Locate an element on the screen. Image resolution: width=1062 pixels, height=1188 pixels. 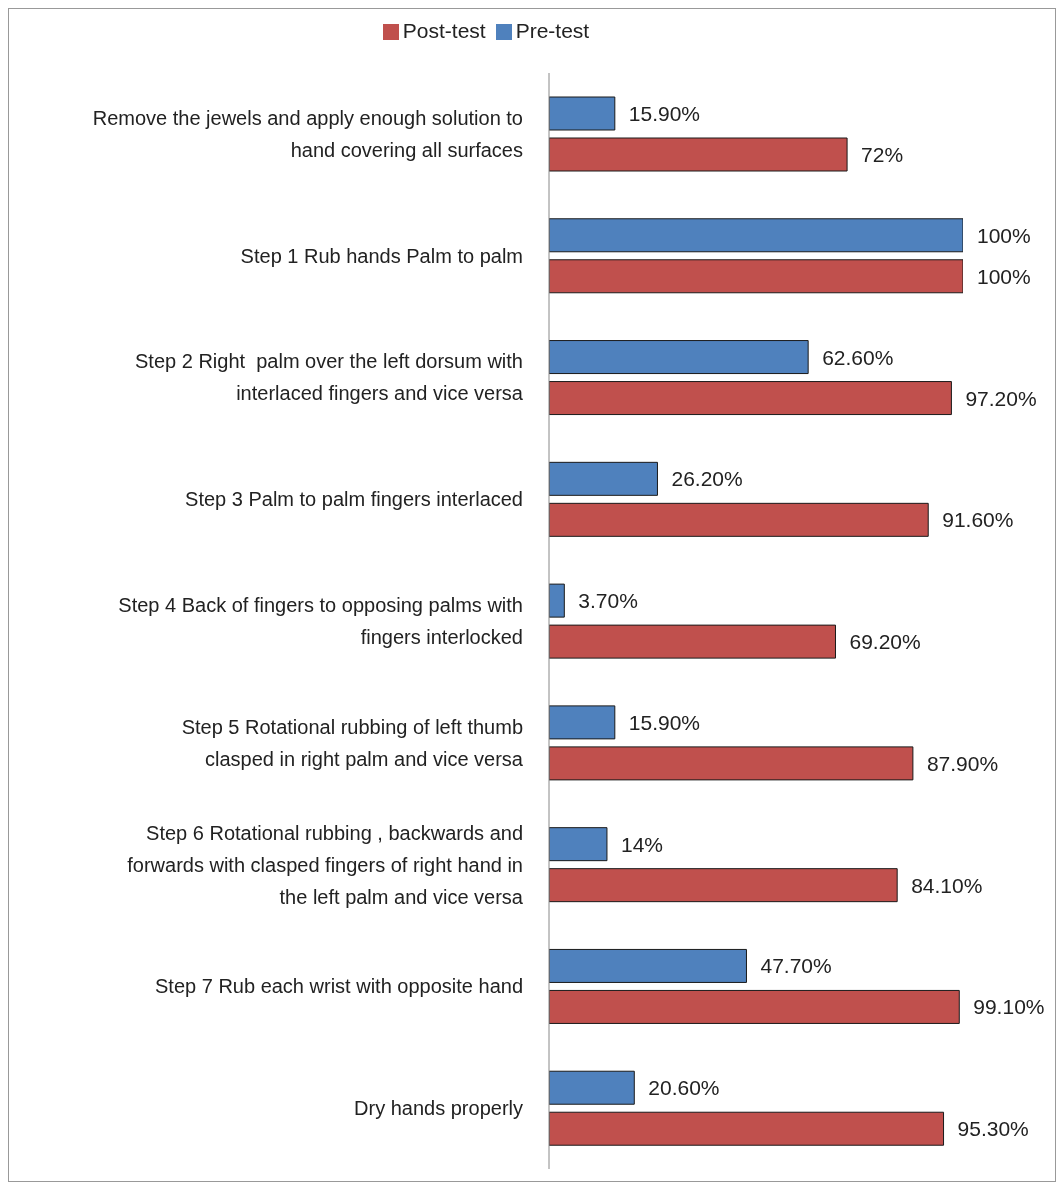
data-label: 3.70% is located at coordinates (608, 601).